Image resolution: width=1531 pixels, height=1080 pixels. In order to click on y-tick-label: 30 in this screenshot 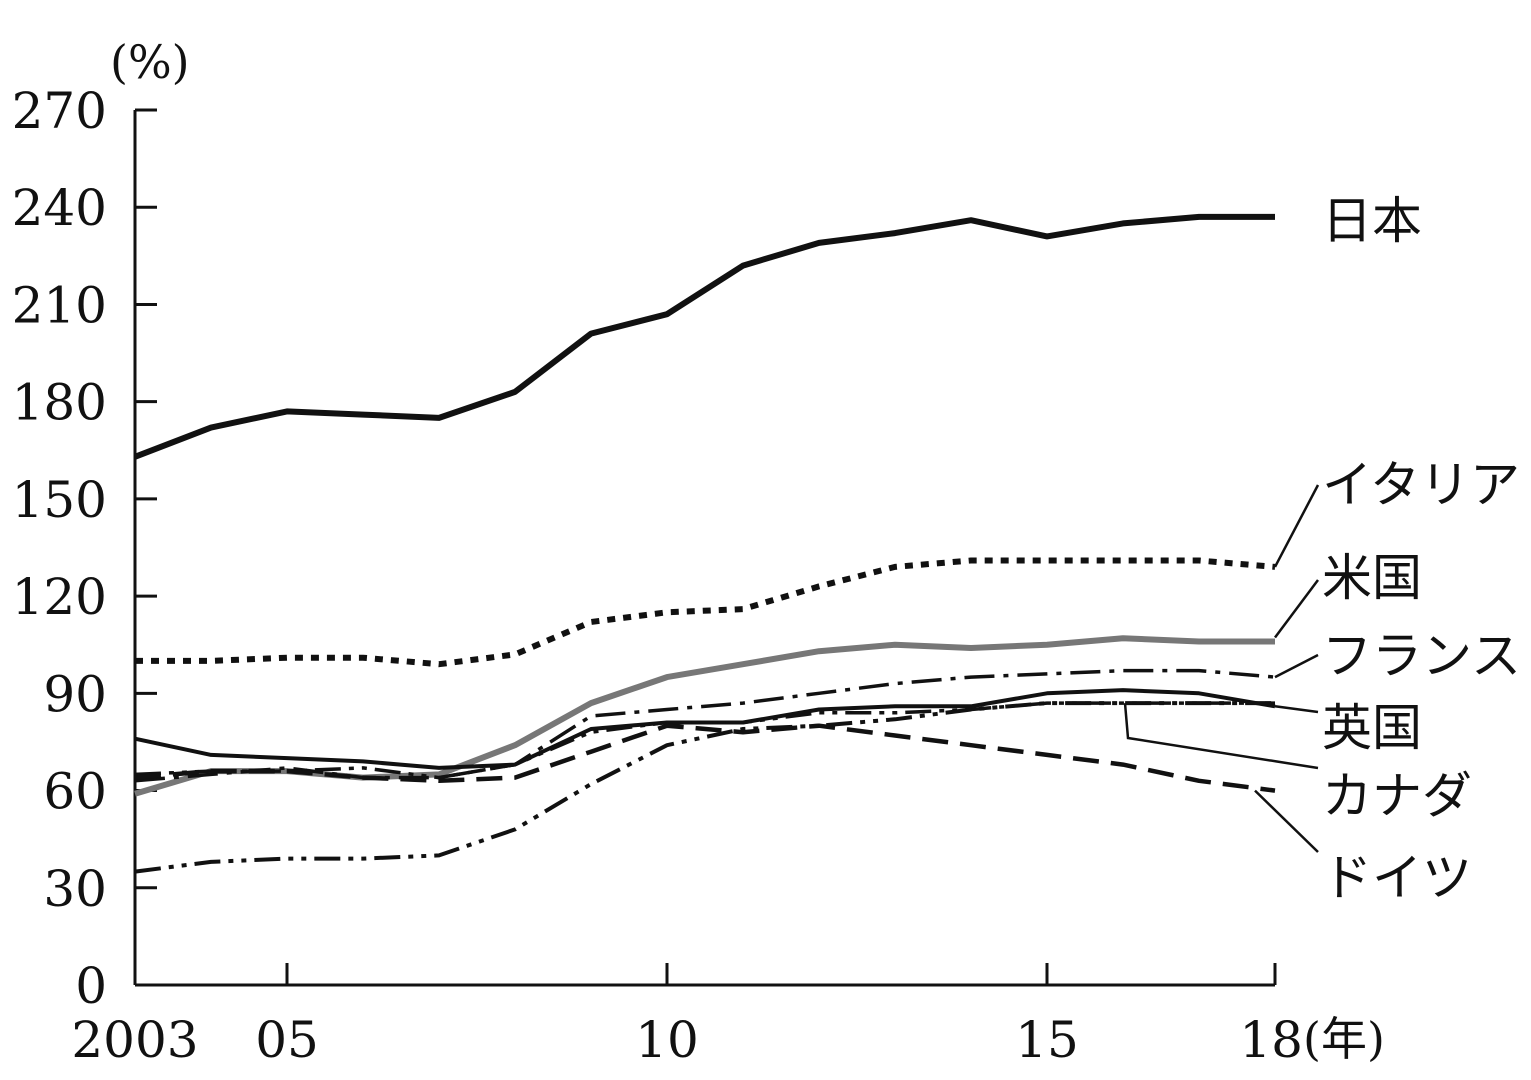, I will do `click(75, 889)`.